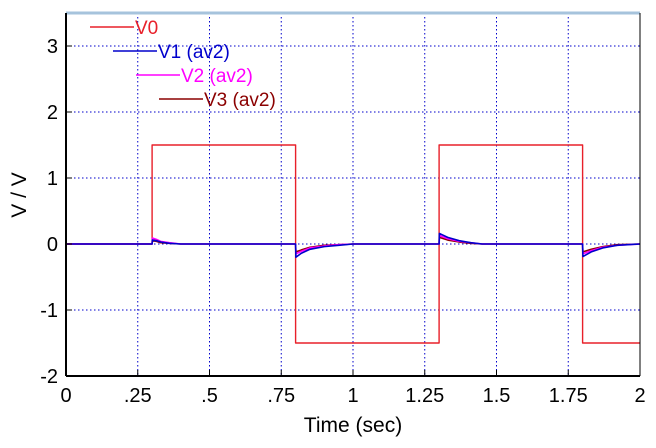 This screenshot has width=656, height=448. I want to click on y-tick-label-1: -1, so click(49, 311).